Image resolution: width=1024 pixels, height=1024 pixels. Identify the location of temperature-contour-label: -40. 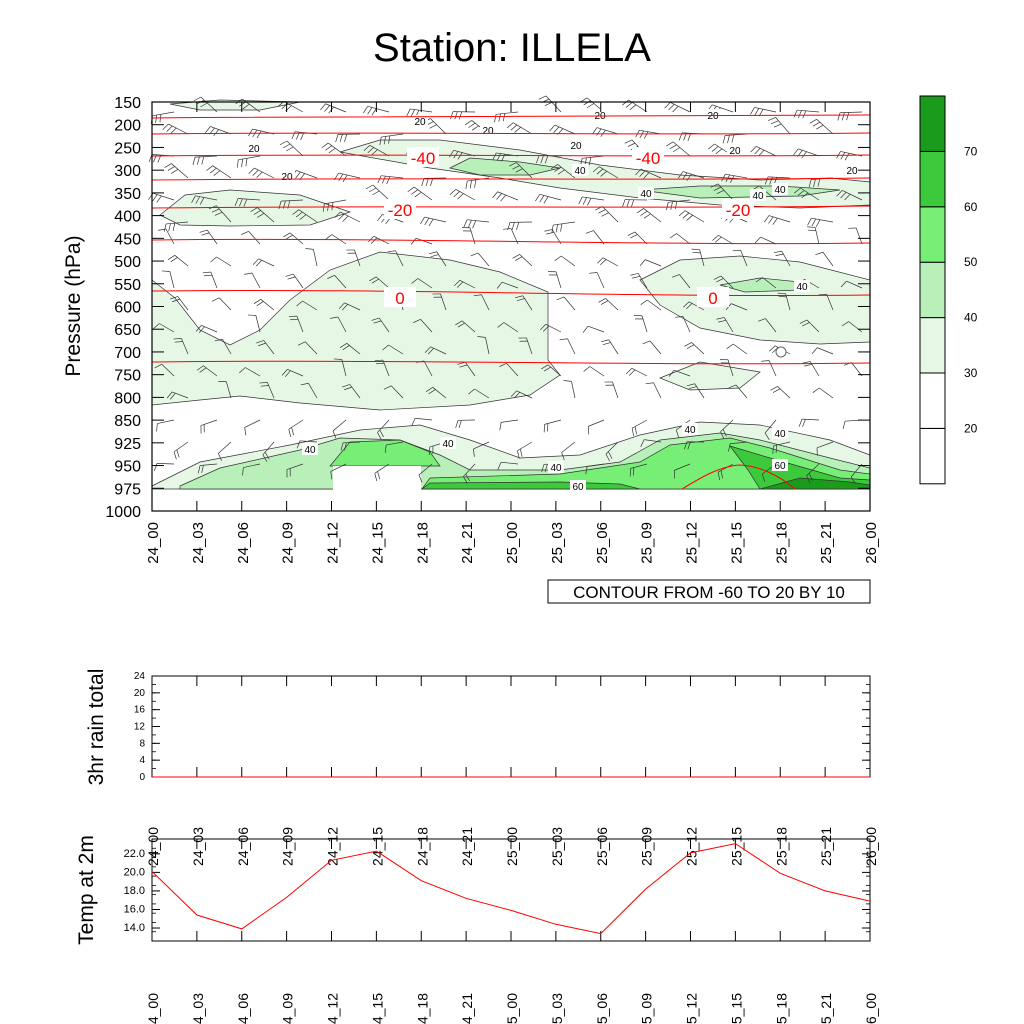
(423, 158).